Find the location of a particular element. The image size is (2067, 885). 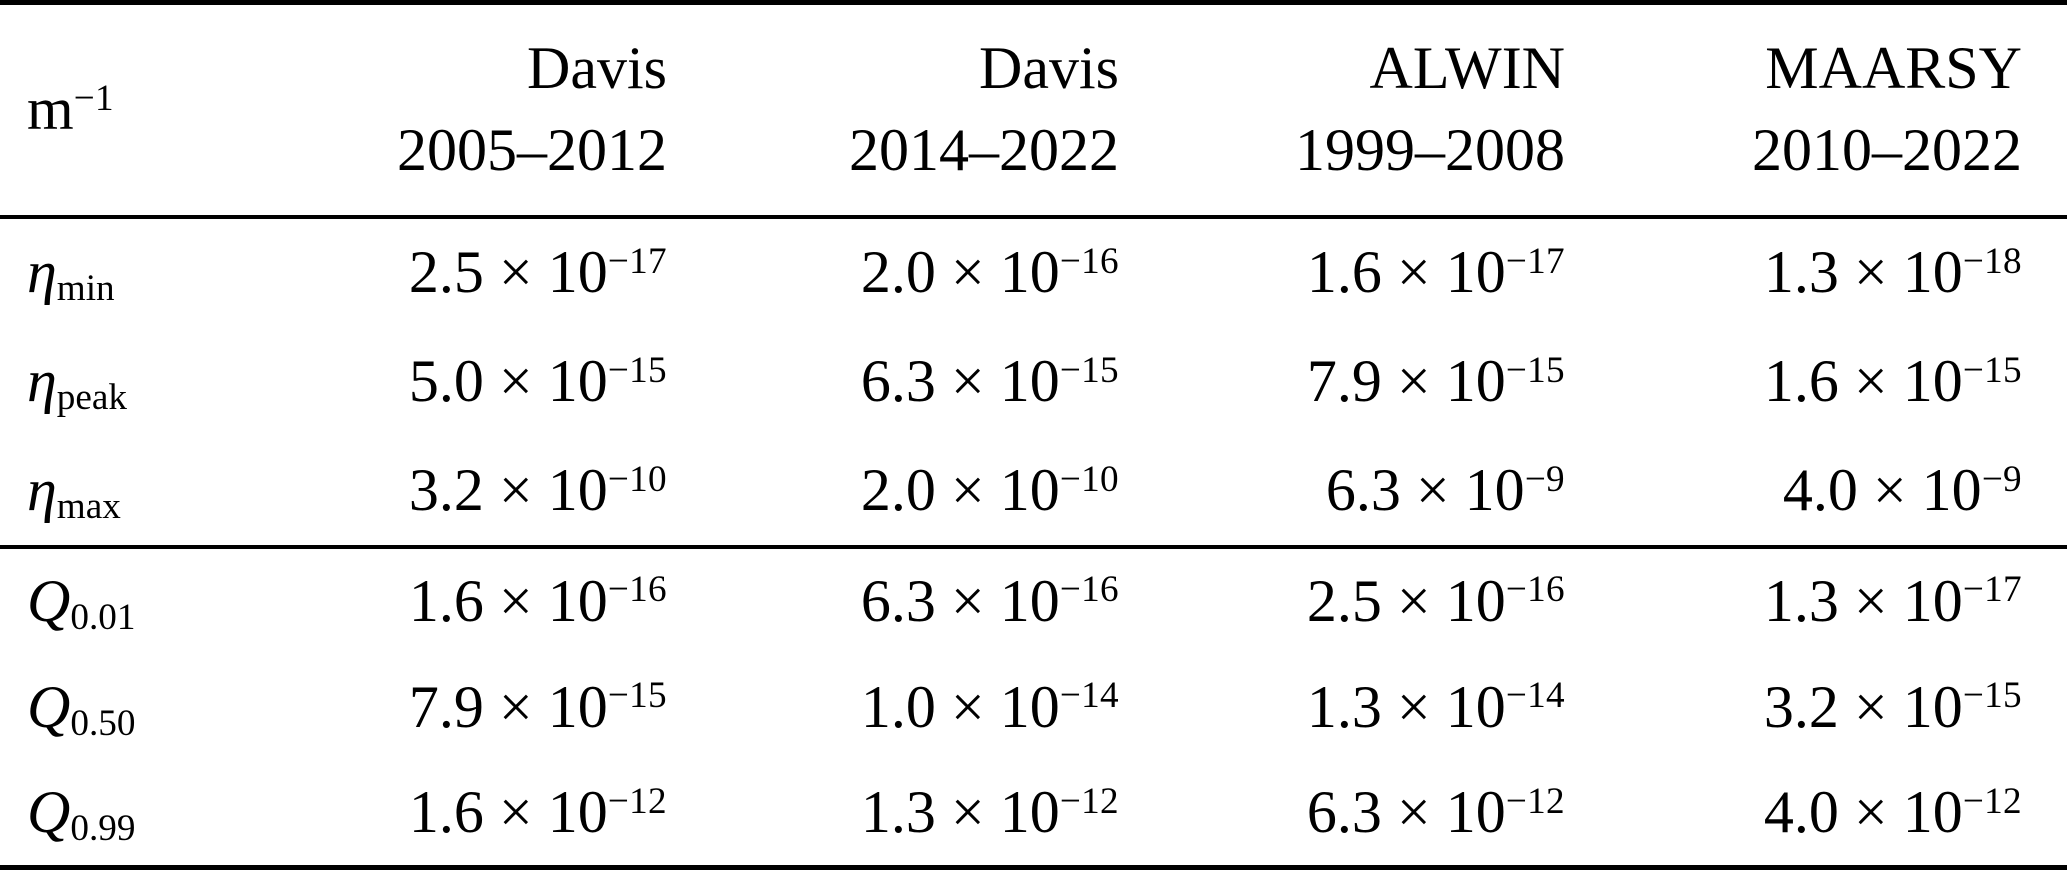

value-cell: 6.3 × 10⁻¹² is located at coordinates (1435, 812).